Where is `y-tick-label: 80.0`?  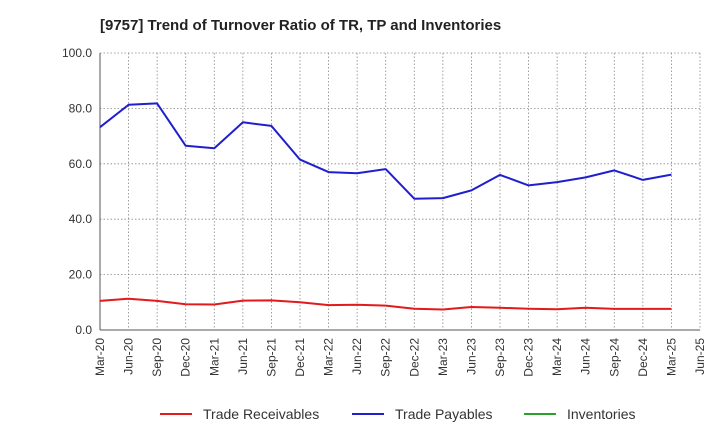
y-tick-label: 80.0 is located at coordinates (81, 108).